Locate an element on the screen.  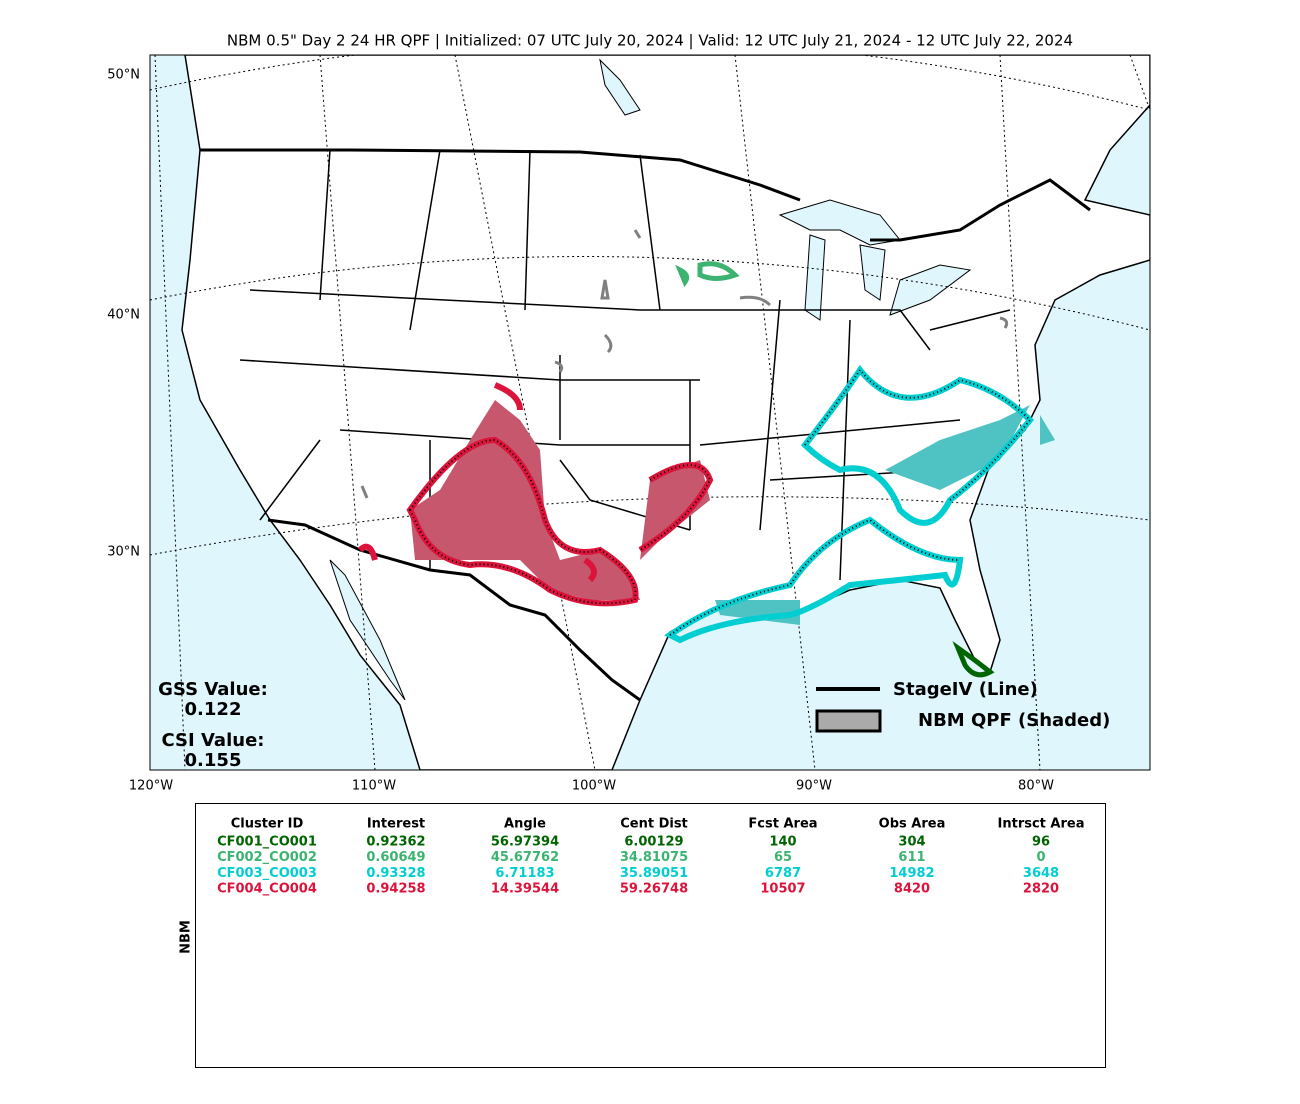
table-cell: 2820 is located at coordinates (1041, 889).